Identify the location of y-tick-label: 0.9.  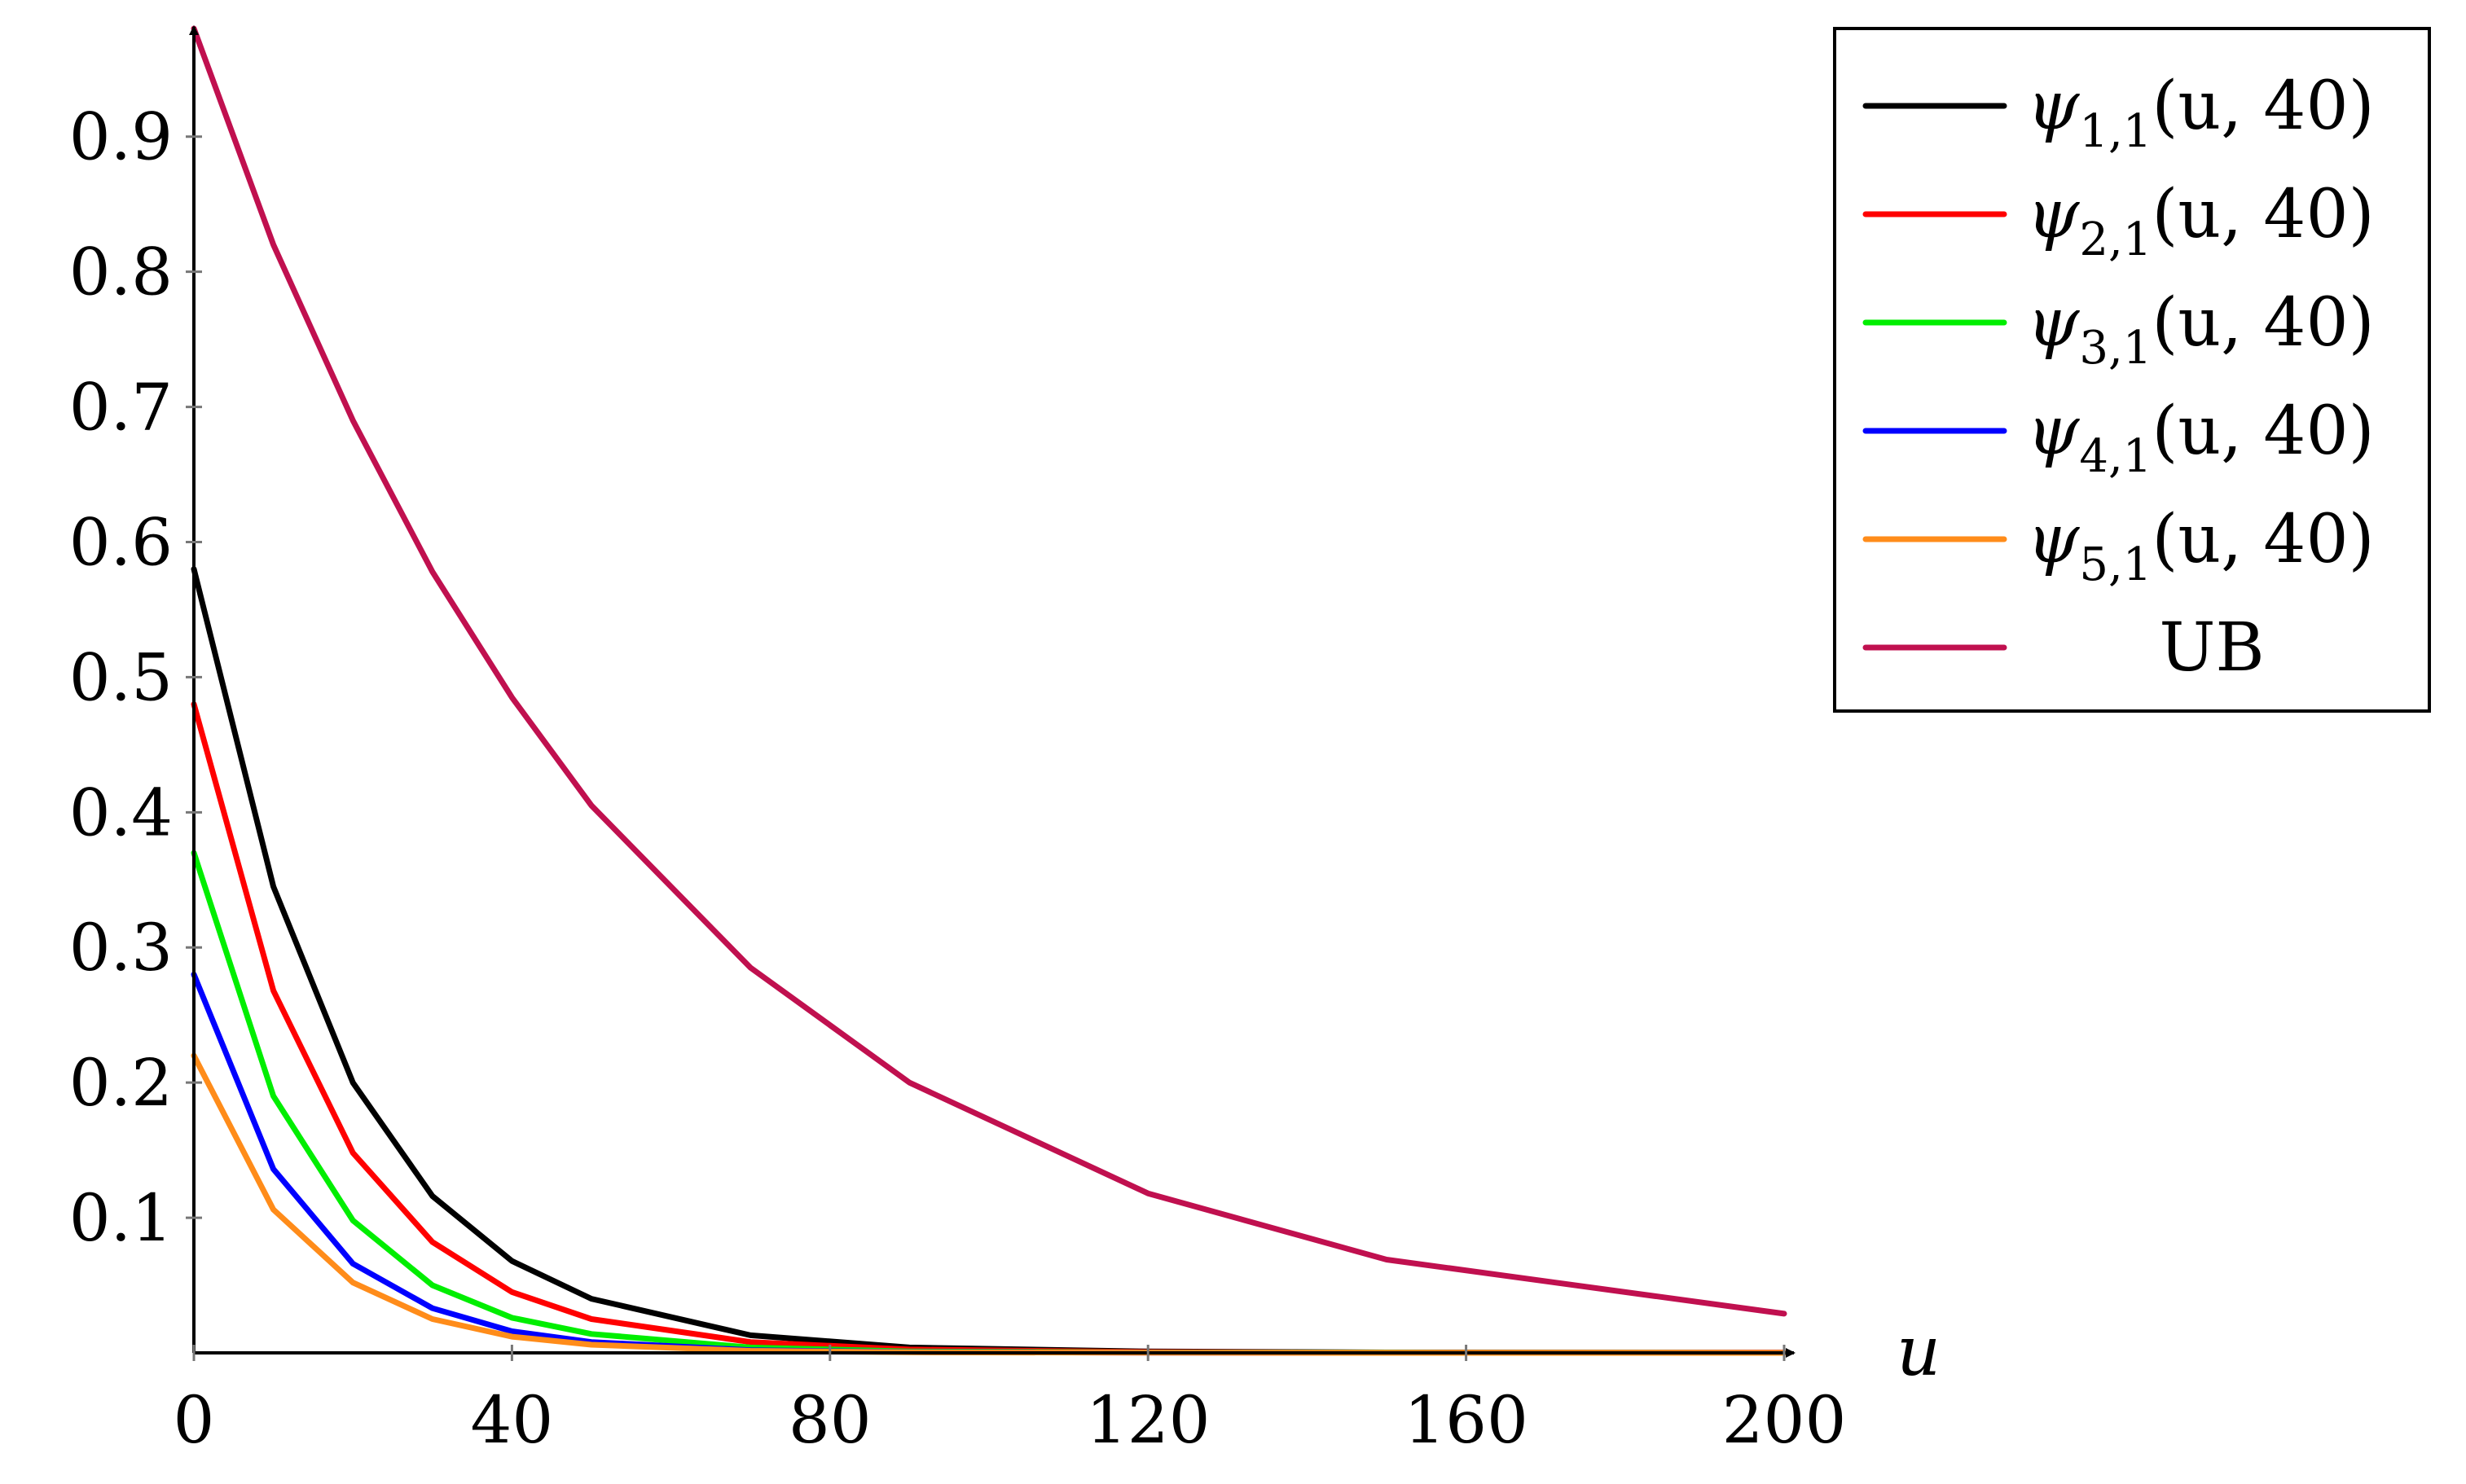
(121, 137).